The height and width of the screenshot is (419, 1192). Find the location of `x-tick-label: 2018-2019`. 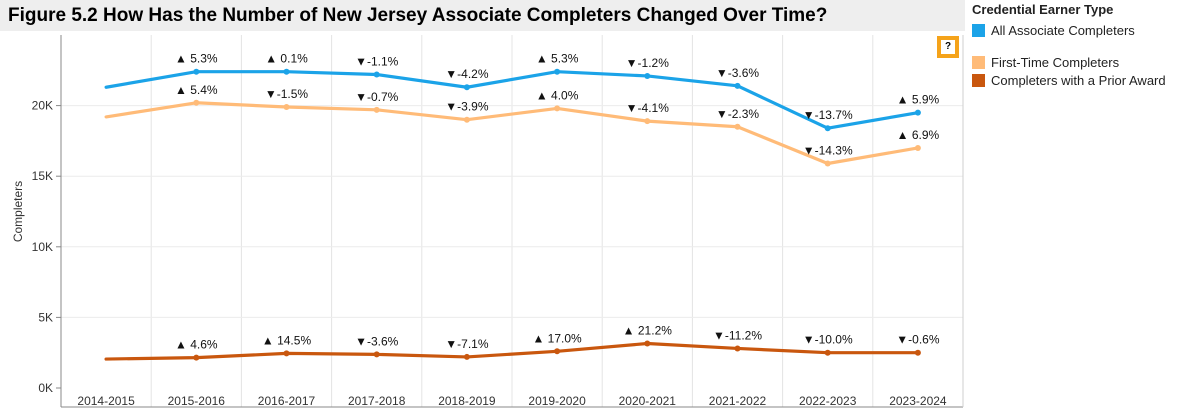

x-tick-label: 2018-2019 is located at coordinates (467, 401).